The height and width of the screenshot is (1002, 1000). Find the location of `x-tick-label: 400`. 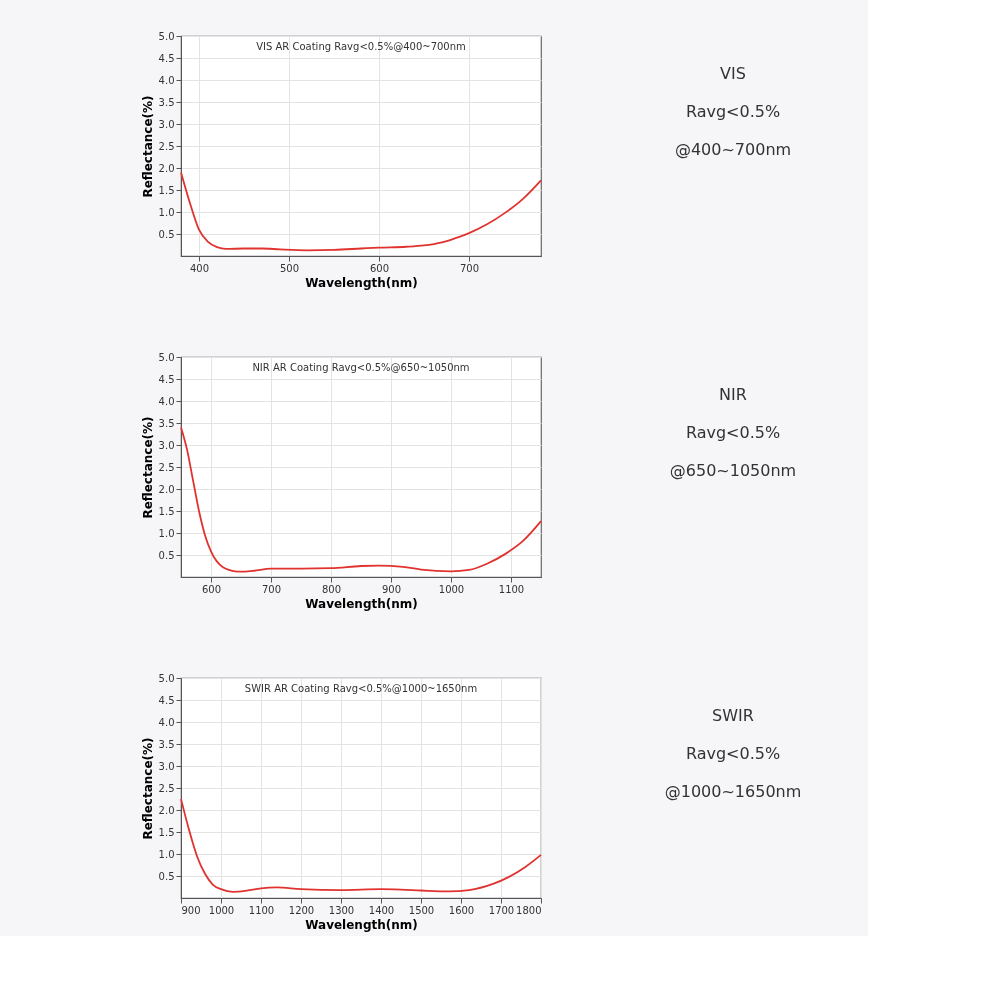

x-tick-label: 400 is located at coordinates (199, 268).